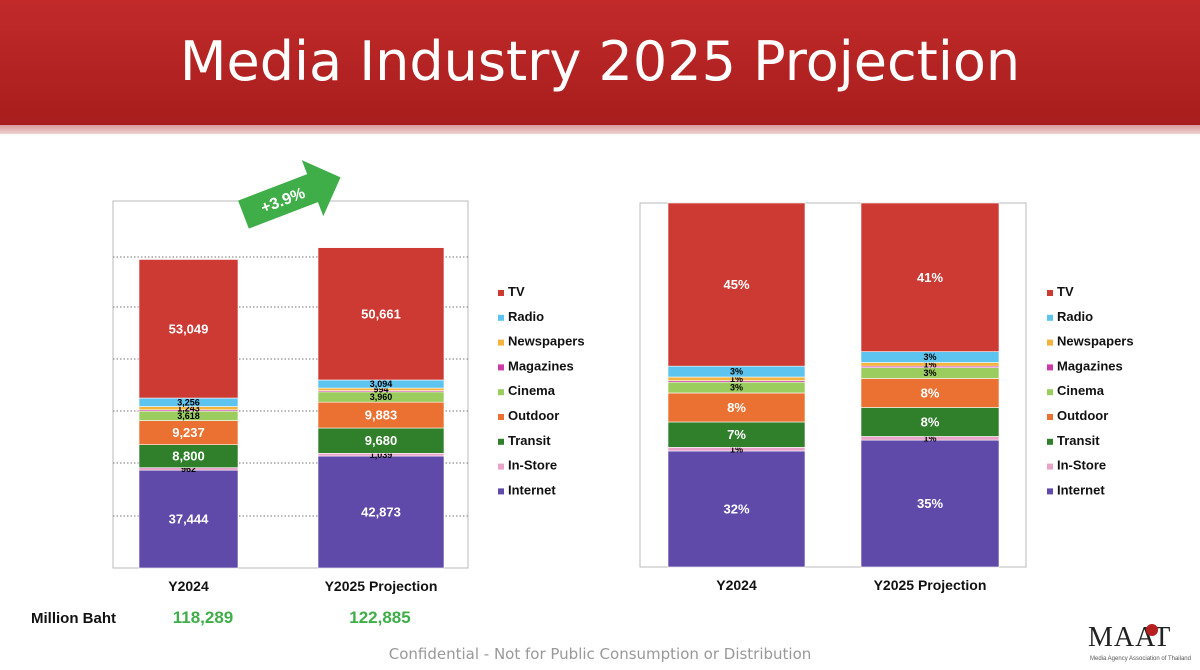 The height and width of the screenshot is (670, 1200). What do you see at coordinates (501, 417) in the screenshot?
I see `chart-0-legend-swatch-outdoor` at bounding box center [501, 417].